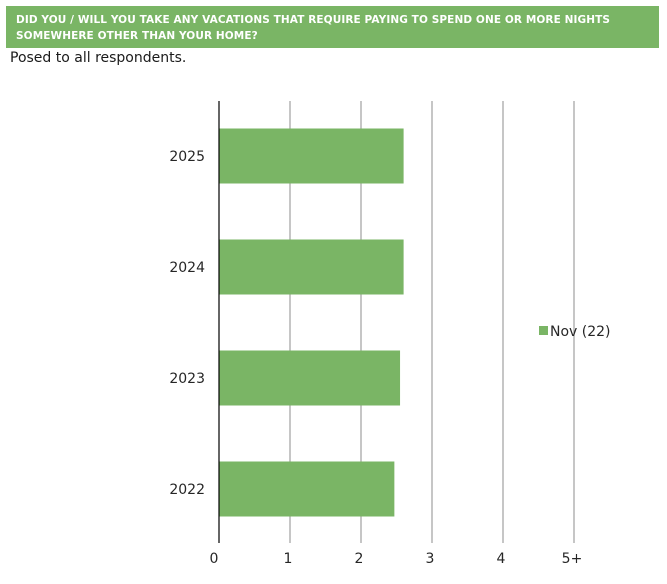 Image resolution: width=667 pixels, height=584 pixels. I want to click on x-tick-label: 0, so click(214, 559).